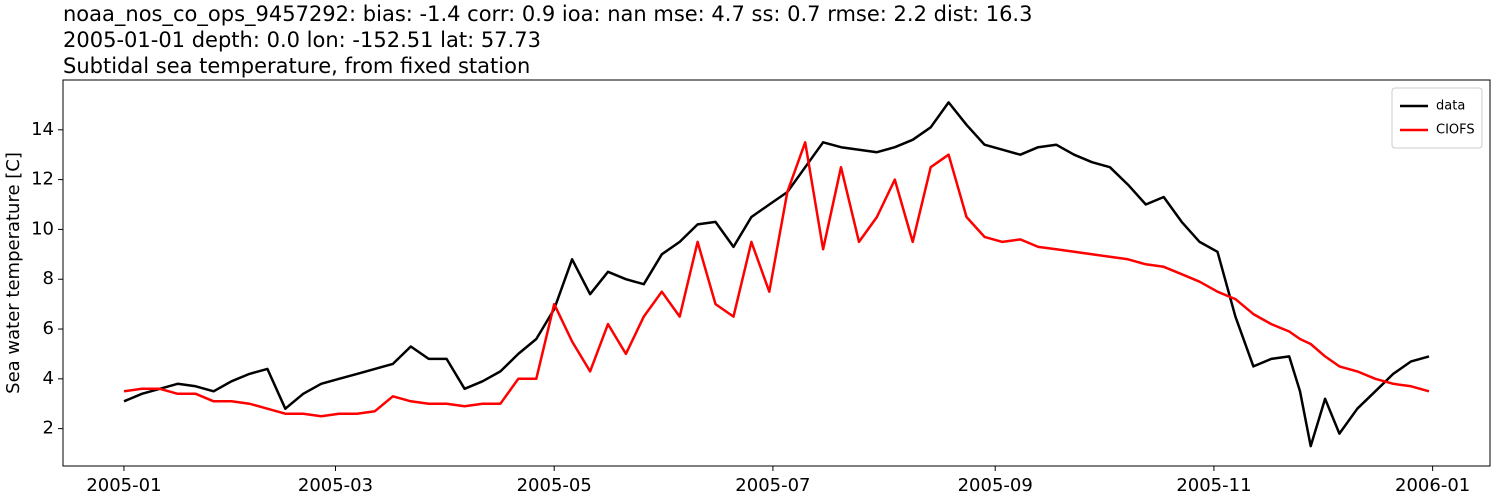 This screenshot has height=500, width=1500. What do you see at coordinates (48, 278) in the screenshot?
I see `y-tick-label: 8` at bounding box center [48, 278].